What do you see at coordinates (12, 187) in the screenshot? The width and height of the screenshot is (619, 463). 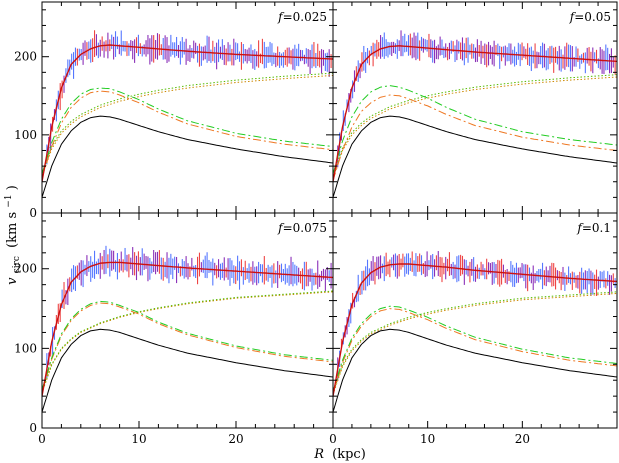 I see `y-axis-unit-post: )` at bounding box center [12, 187].